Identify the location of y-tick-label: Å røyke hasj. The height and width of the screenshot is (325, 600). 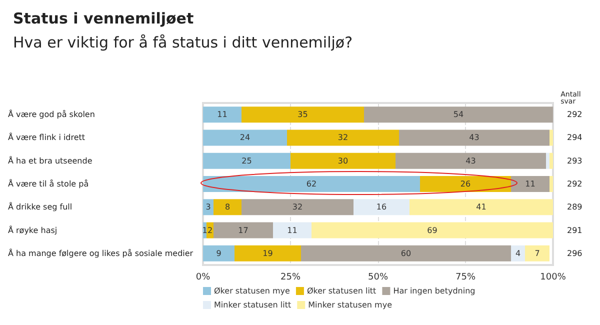
(33, 229).